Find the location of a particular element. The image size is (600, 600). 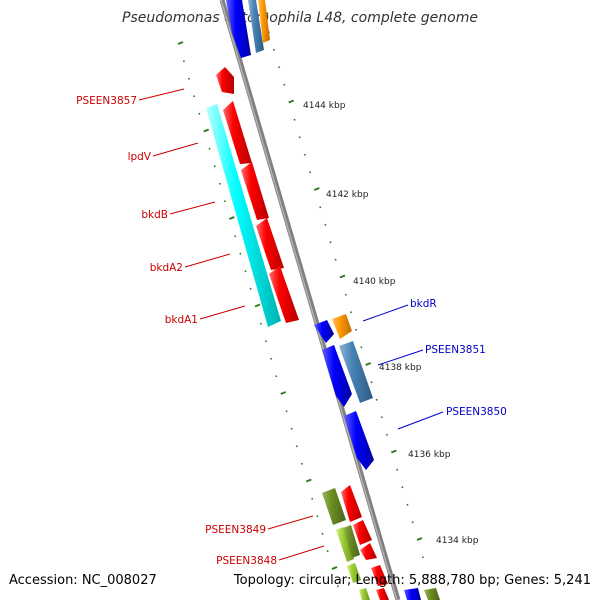

scale-label: 4142 kbp is located at coordinates (347, 195).